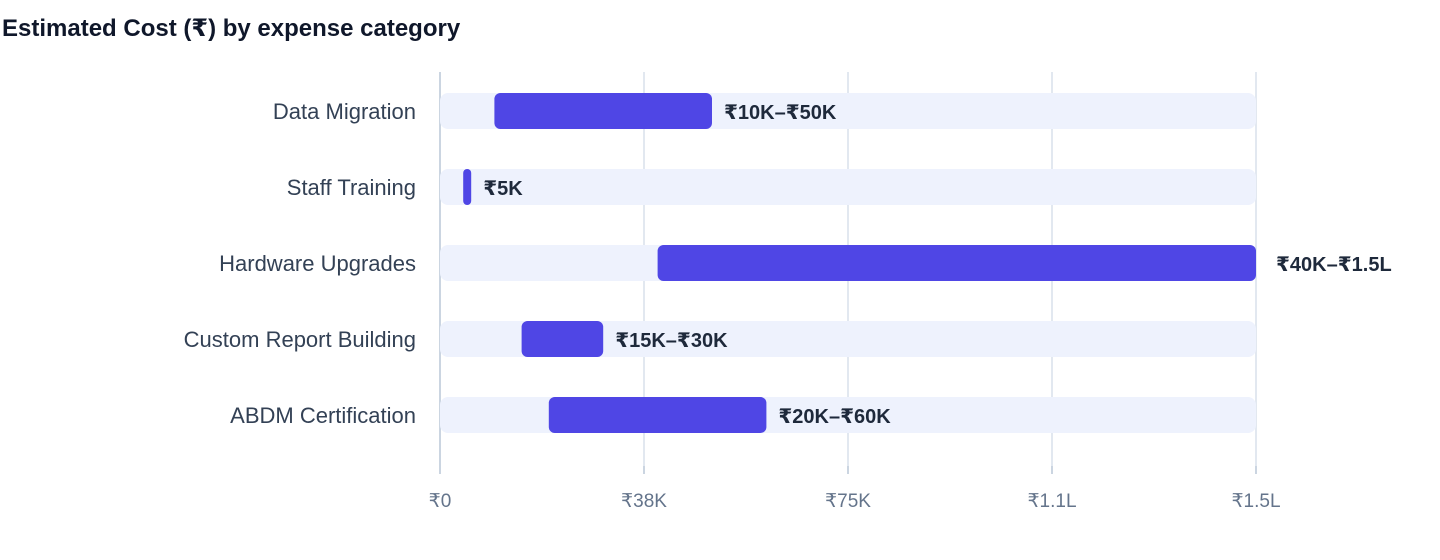 This screenshot has width=1440, height=560. Describe the element at coordinates (317, 263) in the screenshot. I see `category-label: Hardware Upgrades` at that location.